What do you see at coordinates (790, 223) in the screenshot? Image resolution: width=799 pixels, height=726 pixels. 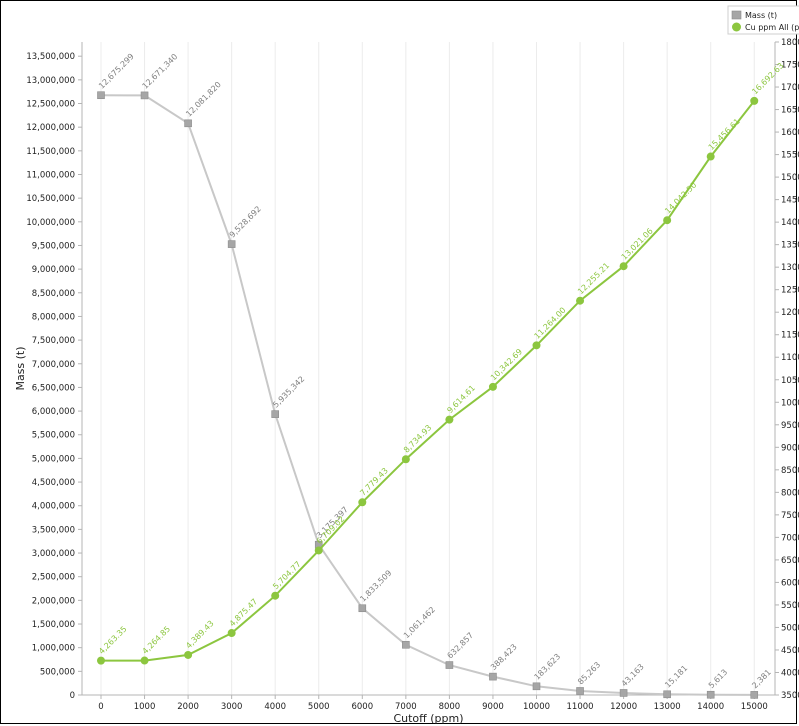 I see `y-right-tick-label: 14000` at bounding box center [790, 223].